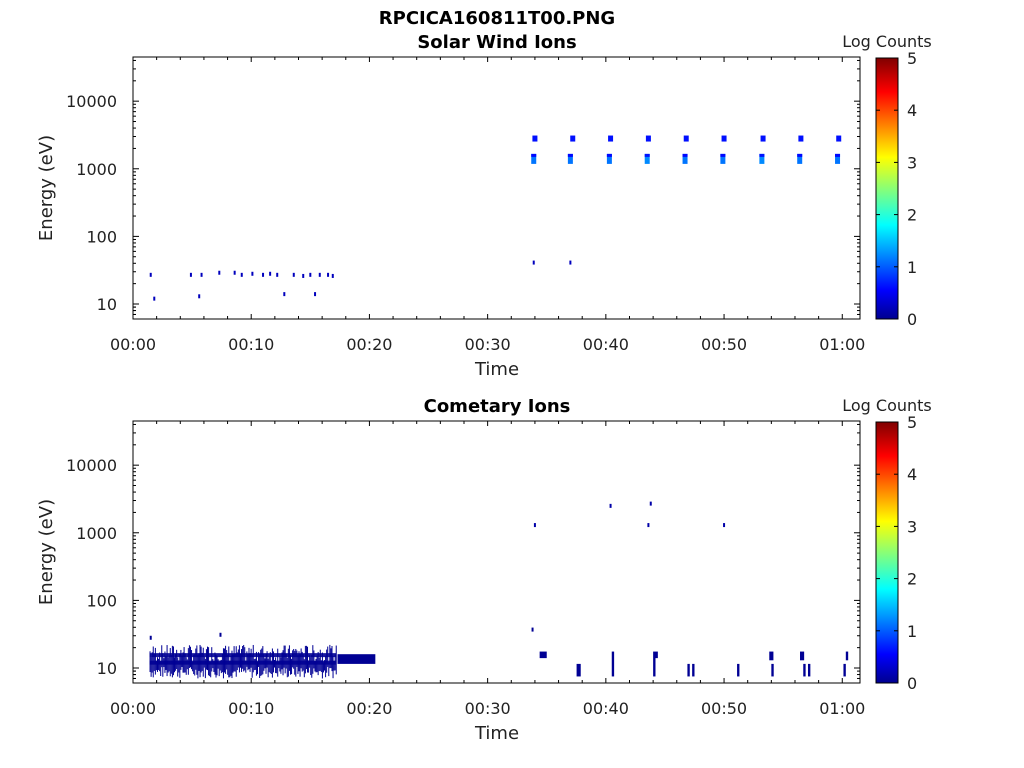  What do you see at coordinates (912, 267) in the screenshot?
I see `colorbar-tick-label: 1` at bounding box center [912, 267].